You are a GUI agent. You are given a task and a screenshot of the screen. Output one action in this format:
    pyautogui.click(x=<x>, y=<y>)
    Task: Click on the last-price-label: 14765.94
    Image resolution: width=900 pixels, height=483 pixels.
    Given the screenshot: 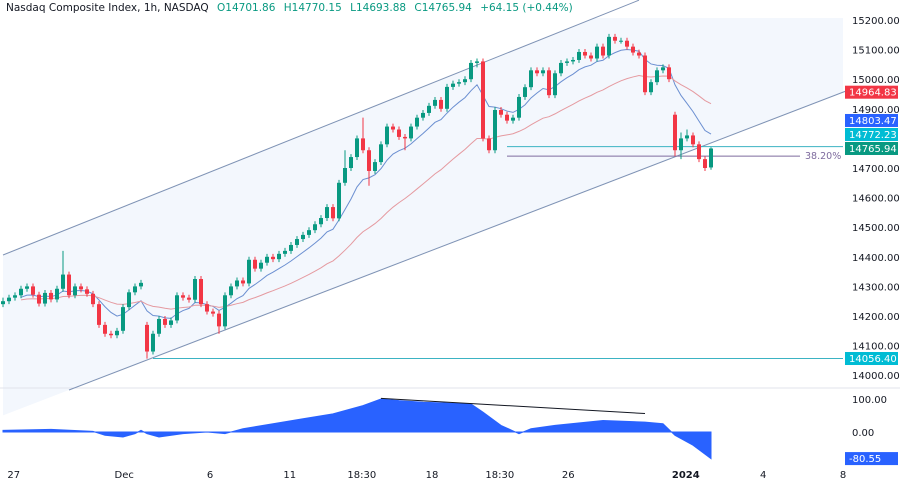 What is the action you would take?
    pyautogui.click(x=873, y=149)
    